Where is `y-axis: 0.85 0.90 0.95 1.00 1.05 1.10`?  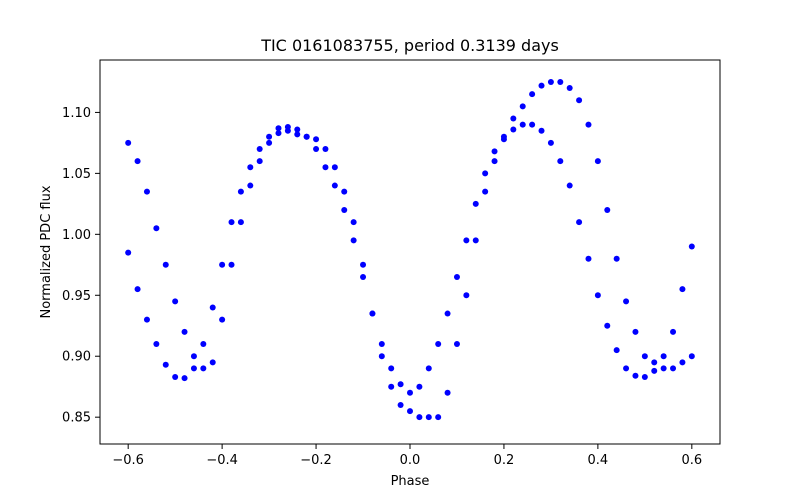 y-axis: 0.85 0.90 0.95 1.00 1.05 1.10 is located at coordinates (81, 266).